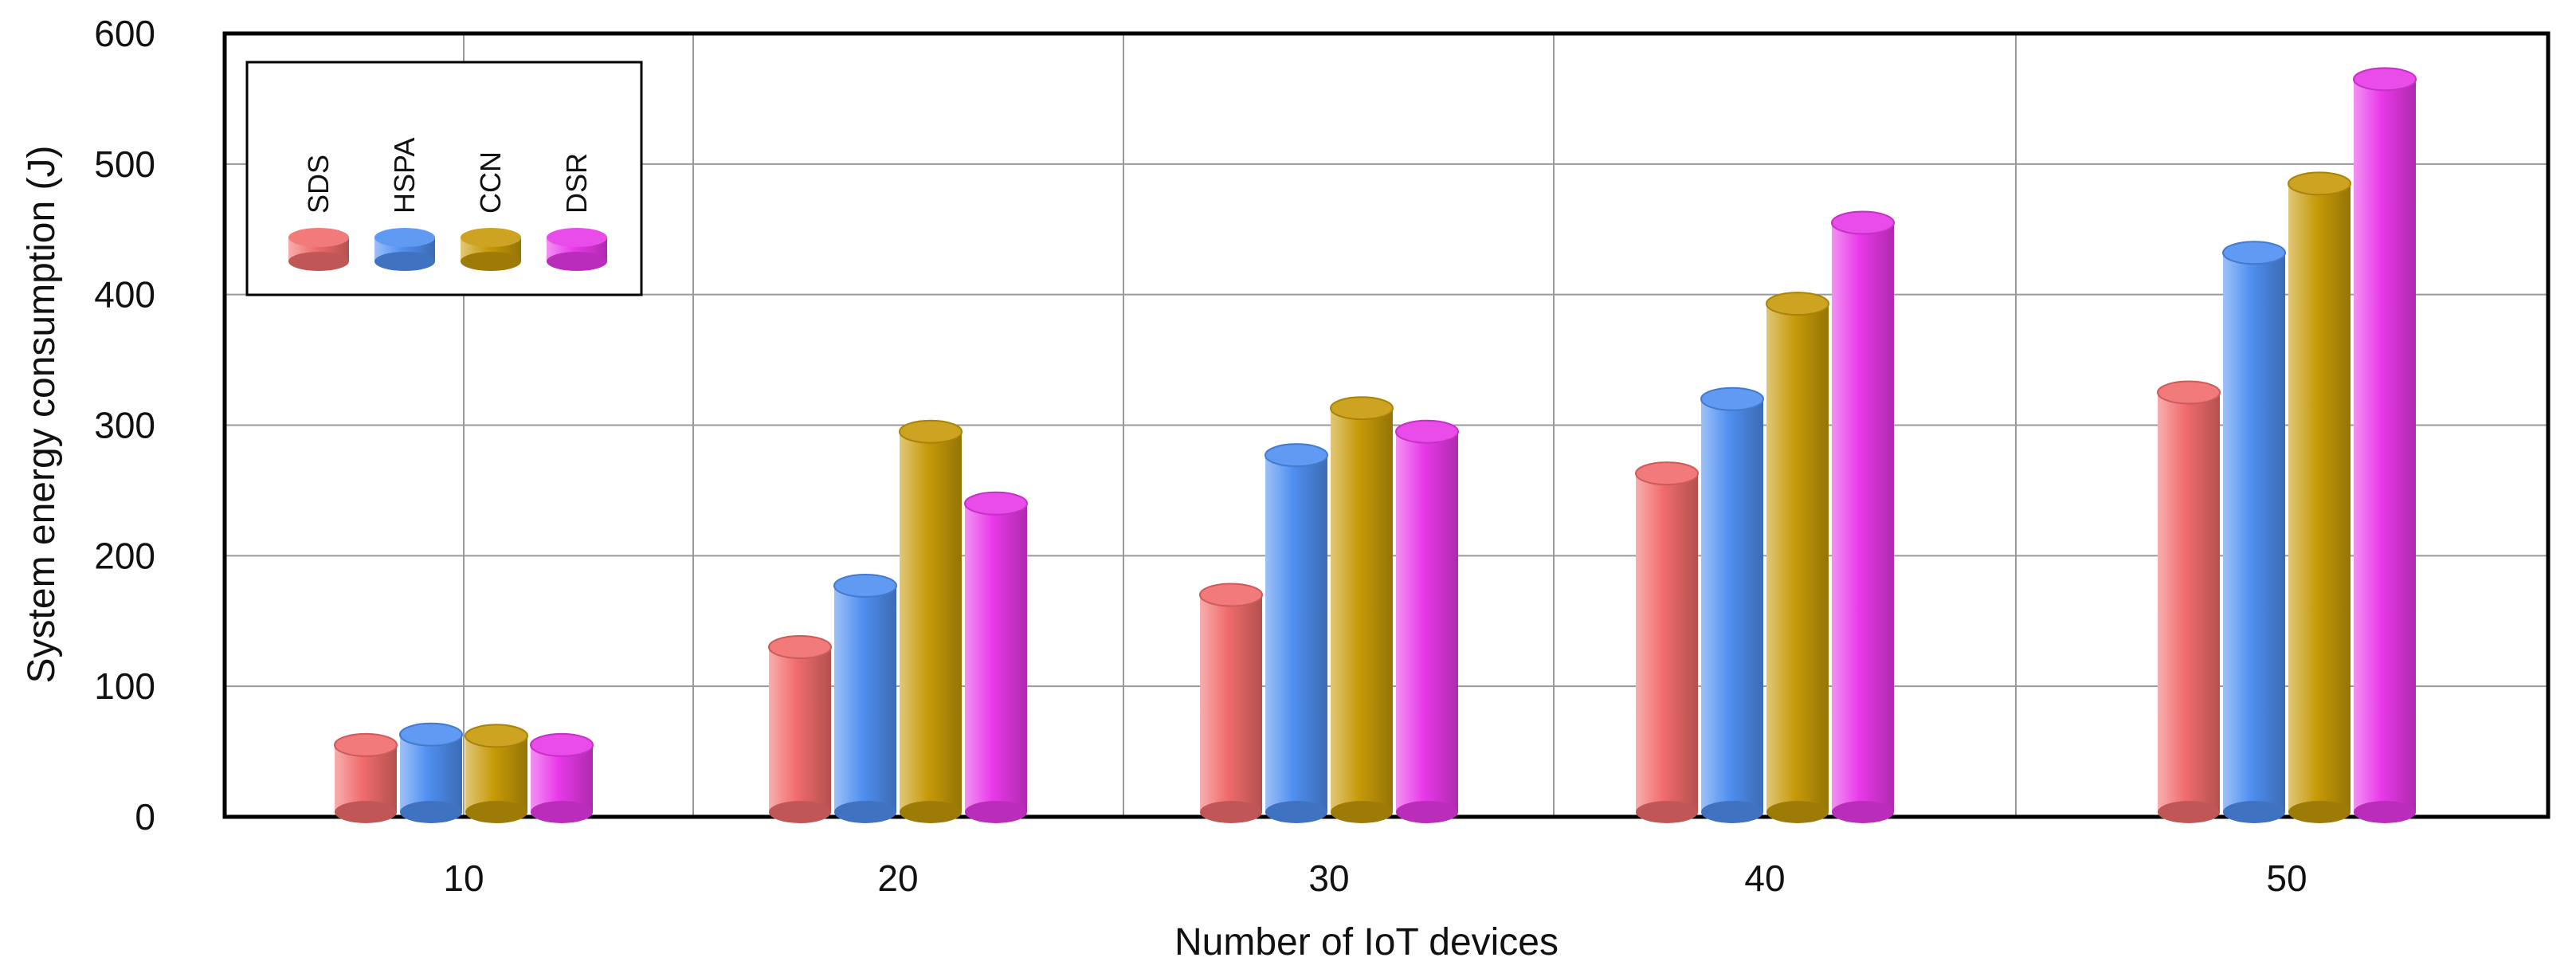 Image resolution: width=2576 pixels, height=977 pixels. What do you see at coordinates (576, 183) in the screenshot?
I see `legend-label: DSR` at bounding box center [576, 183].